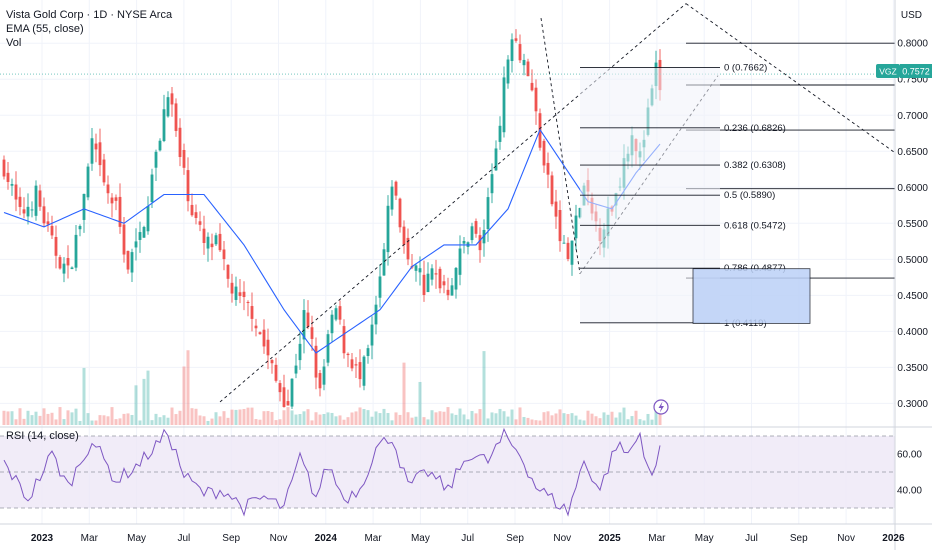  I want to click on drop-trendline, so click(560, 145).